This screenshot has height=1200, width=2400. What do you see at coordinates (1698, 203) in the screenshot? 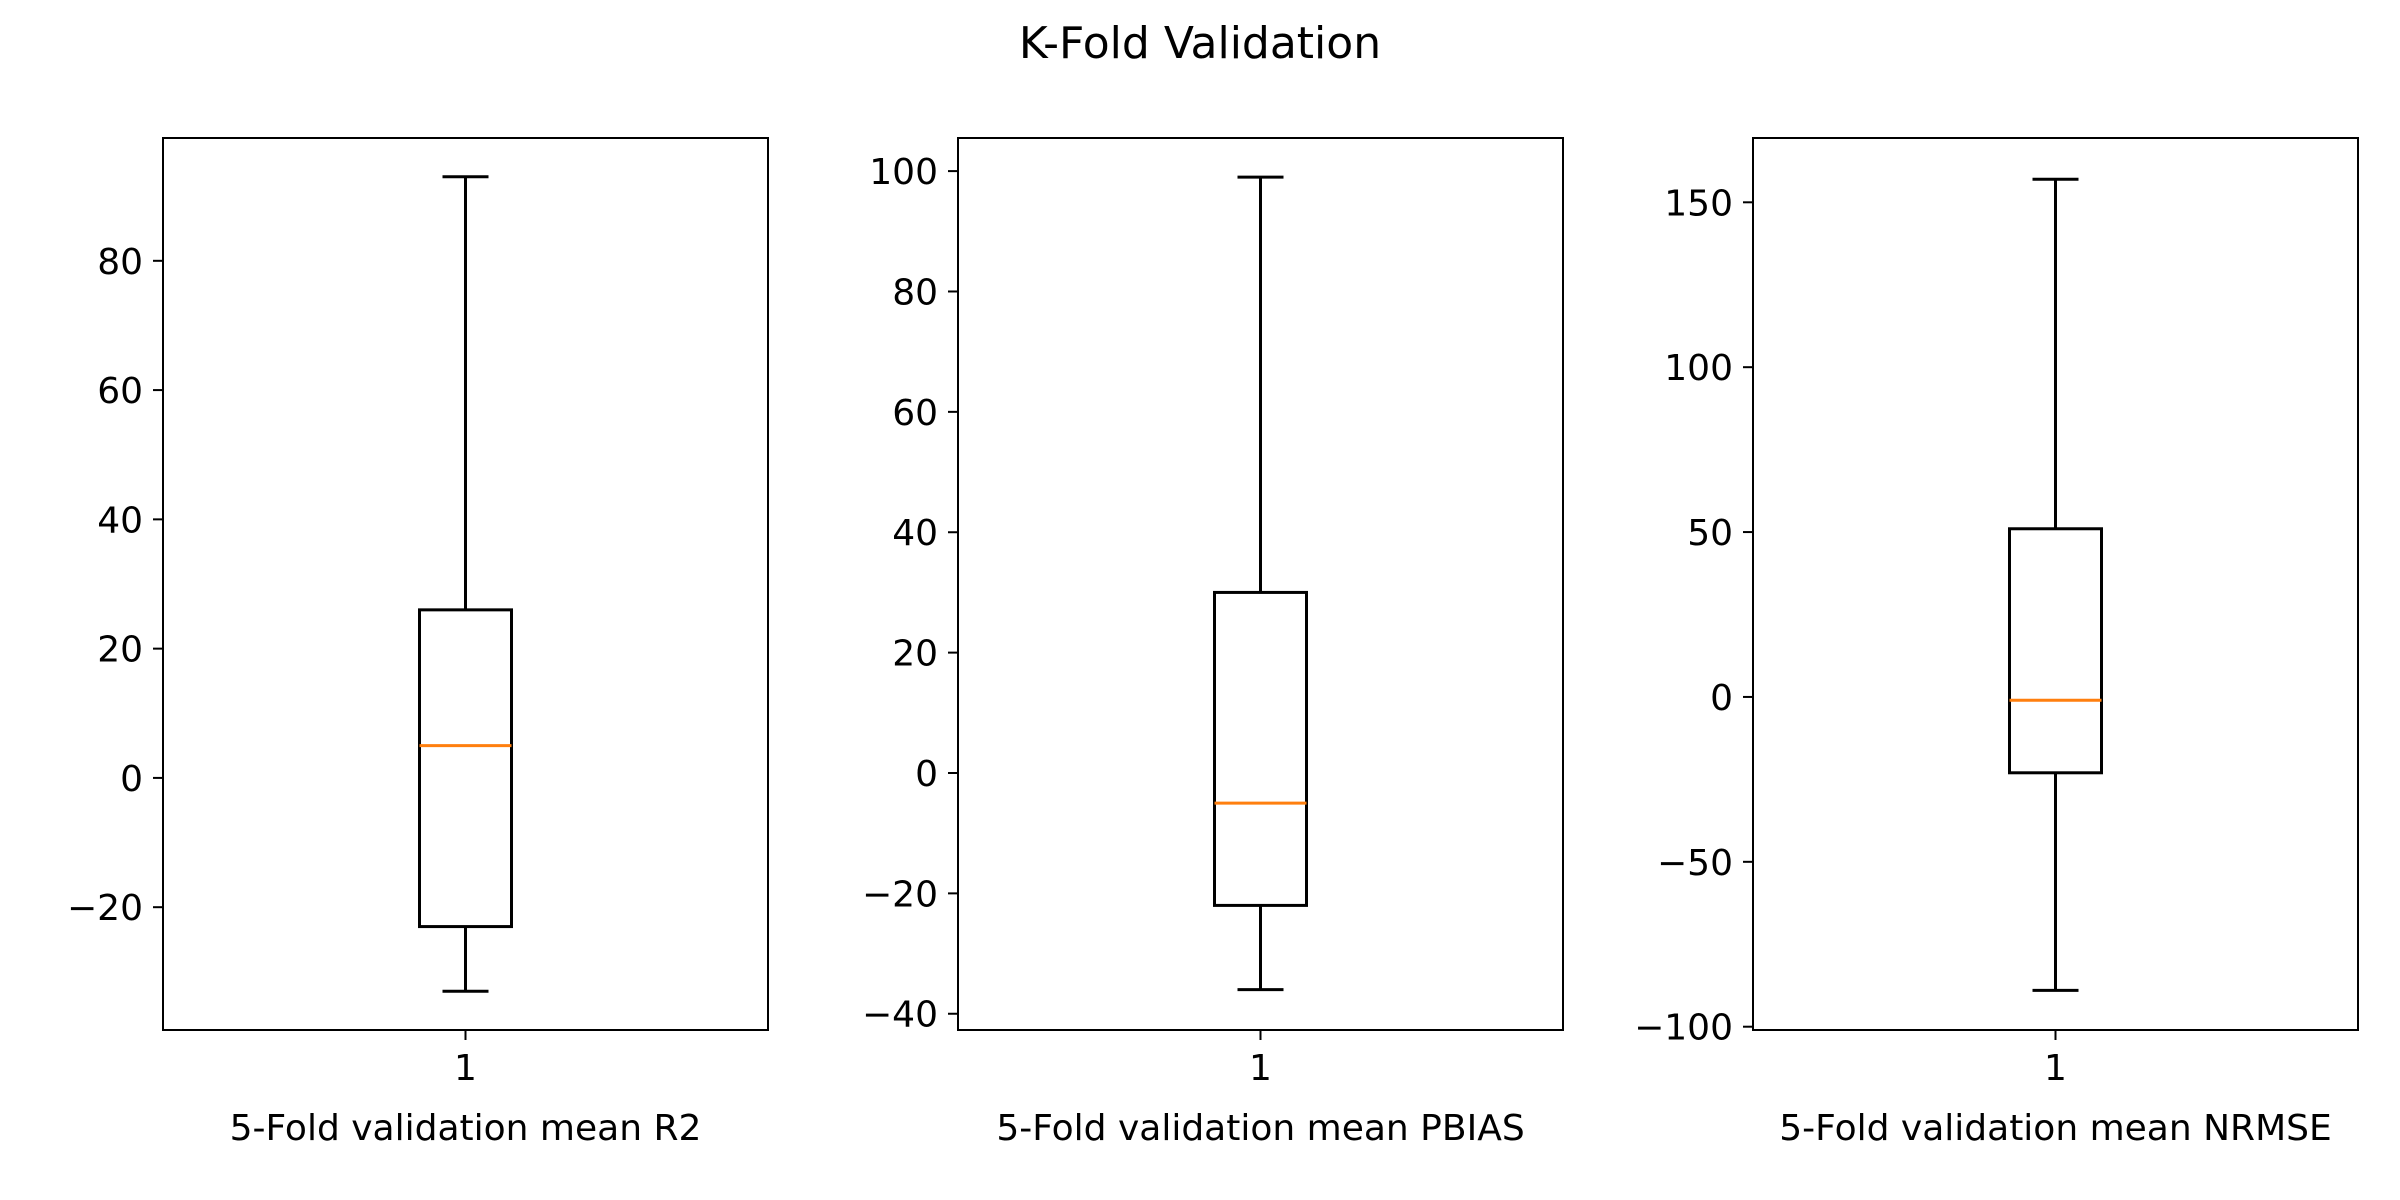
I see `y-tick-label: 150` at bounding box center [1698, 203].